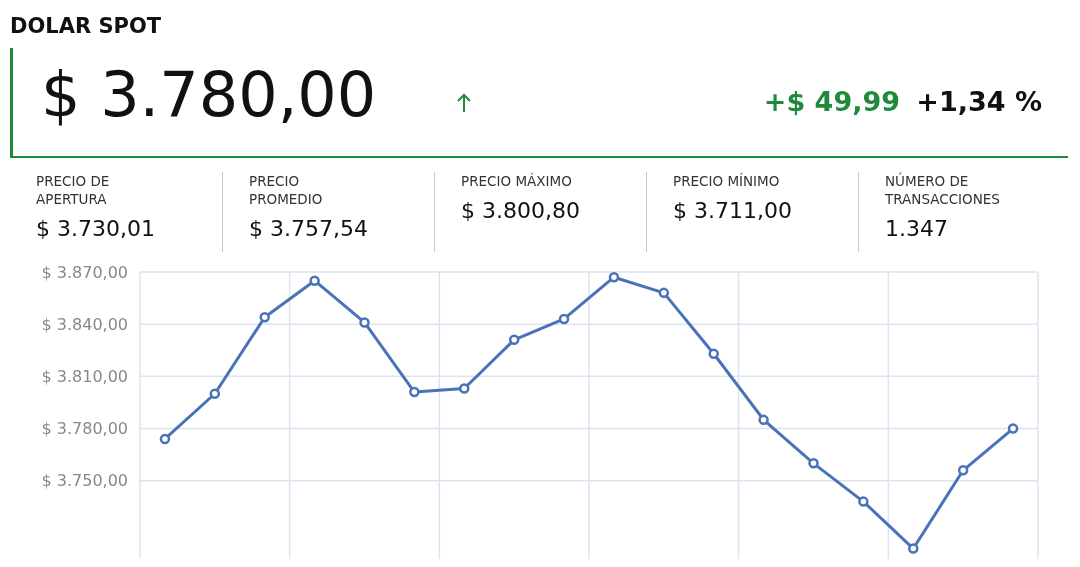 This screenshot has width=1080, height=567. What do you see at coordinates (943, 190) in the screenshot?
I see `text: NÚMERO DE TRANSACCIONES` at bounding box center [943, 190].